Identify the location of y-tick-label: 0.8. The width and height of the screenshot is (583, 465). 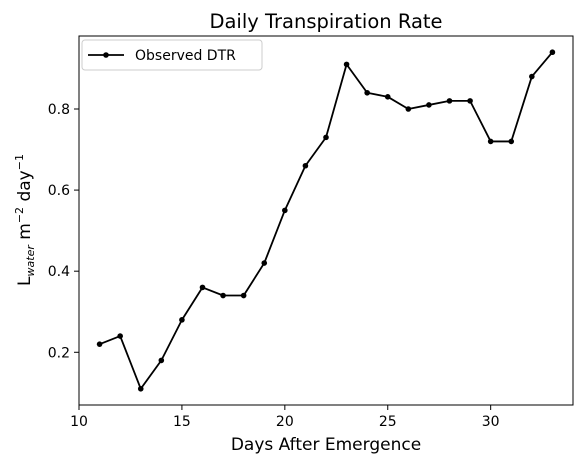
(59, 110).